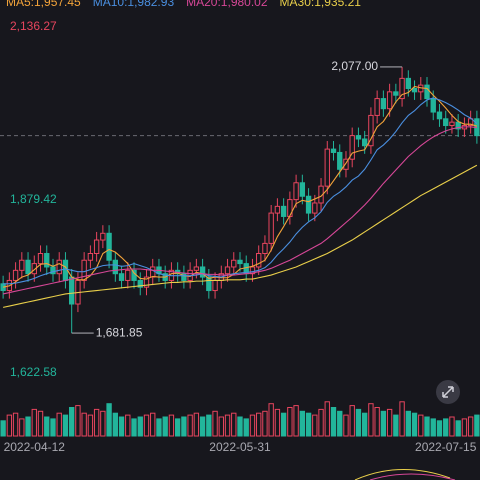 This screenshot has height=480, width=480. Describe the element at coordinates (43, 4) in the screenshot. I see `legend-entry: MA5:1,957.45` at that location.